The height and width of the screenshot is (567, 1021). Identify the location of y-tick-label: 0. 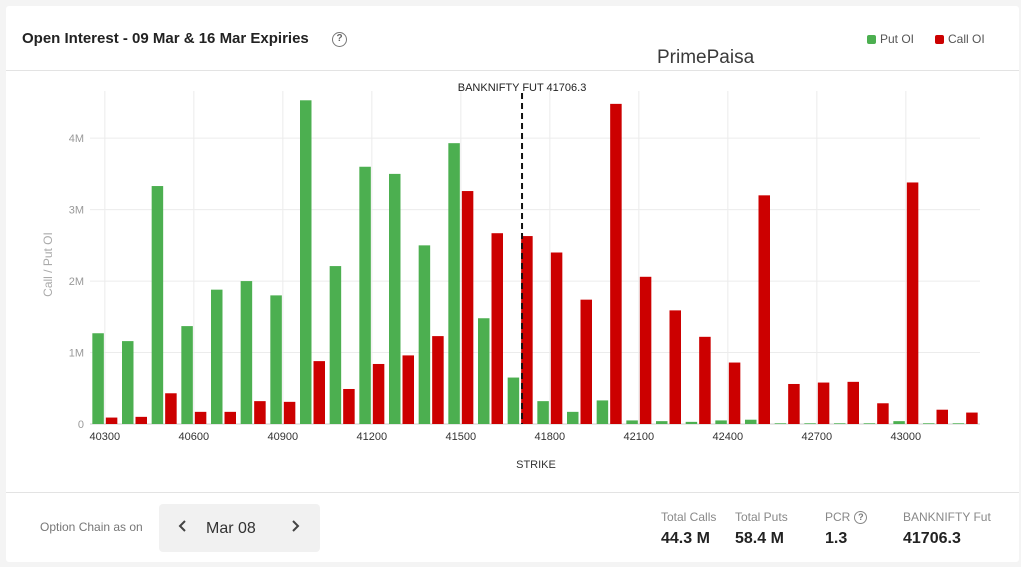
(81, 425).